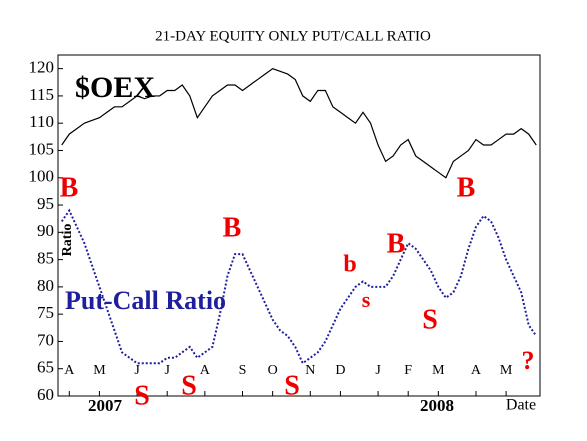 This screenshot has width=587, height=441. Describe the element at coordinates (41, 121) in the screenshot. I see `y-tick-label: 110` at that location.